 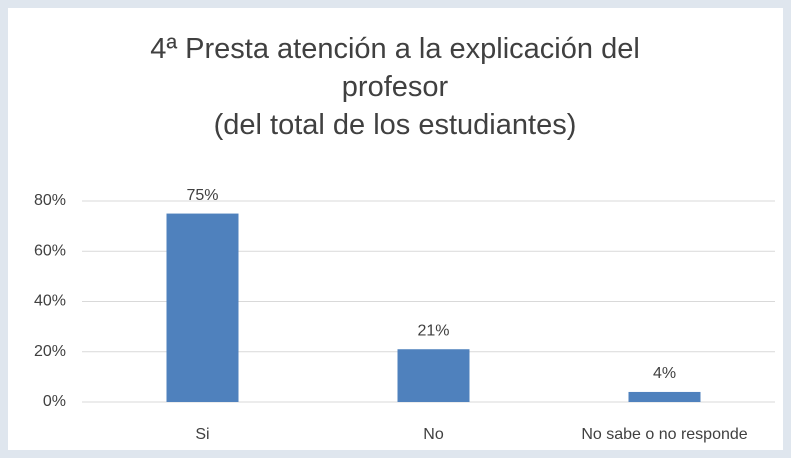 What do you see at coordinates (50, 250) in the screenshot?
I see `y-tick-label: 60%` at bounding box center [50, 250].